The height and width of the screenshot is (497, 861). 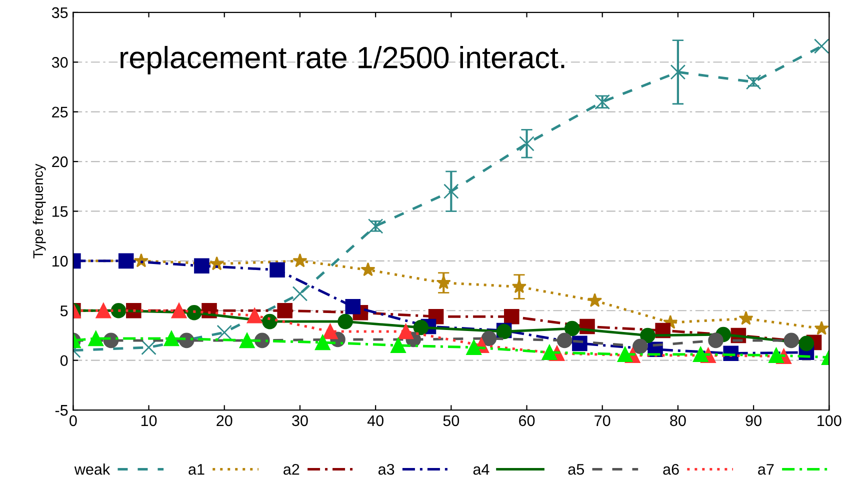 I want to click on x-tick-label: 70, so click(x=602, y=420).